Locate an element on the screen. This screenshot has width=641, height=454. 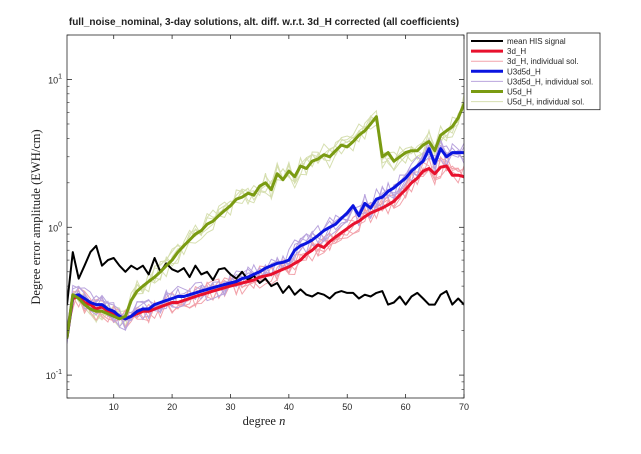
y-tick-label: 10¹ is located at coordinates (55, 79).